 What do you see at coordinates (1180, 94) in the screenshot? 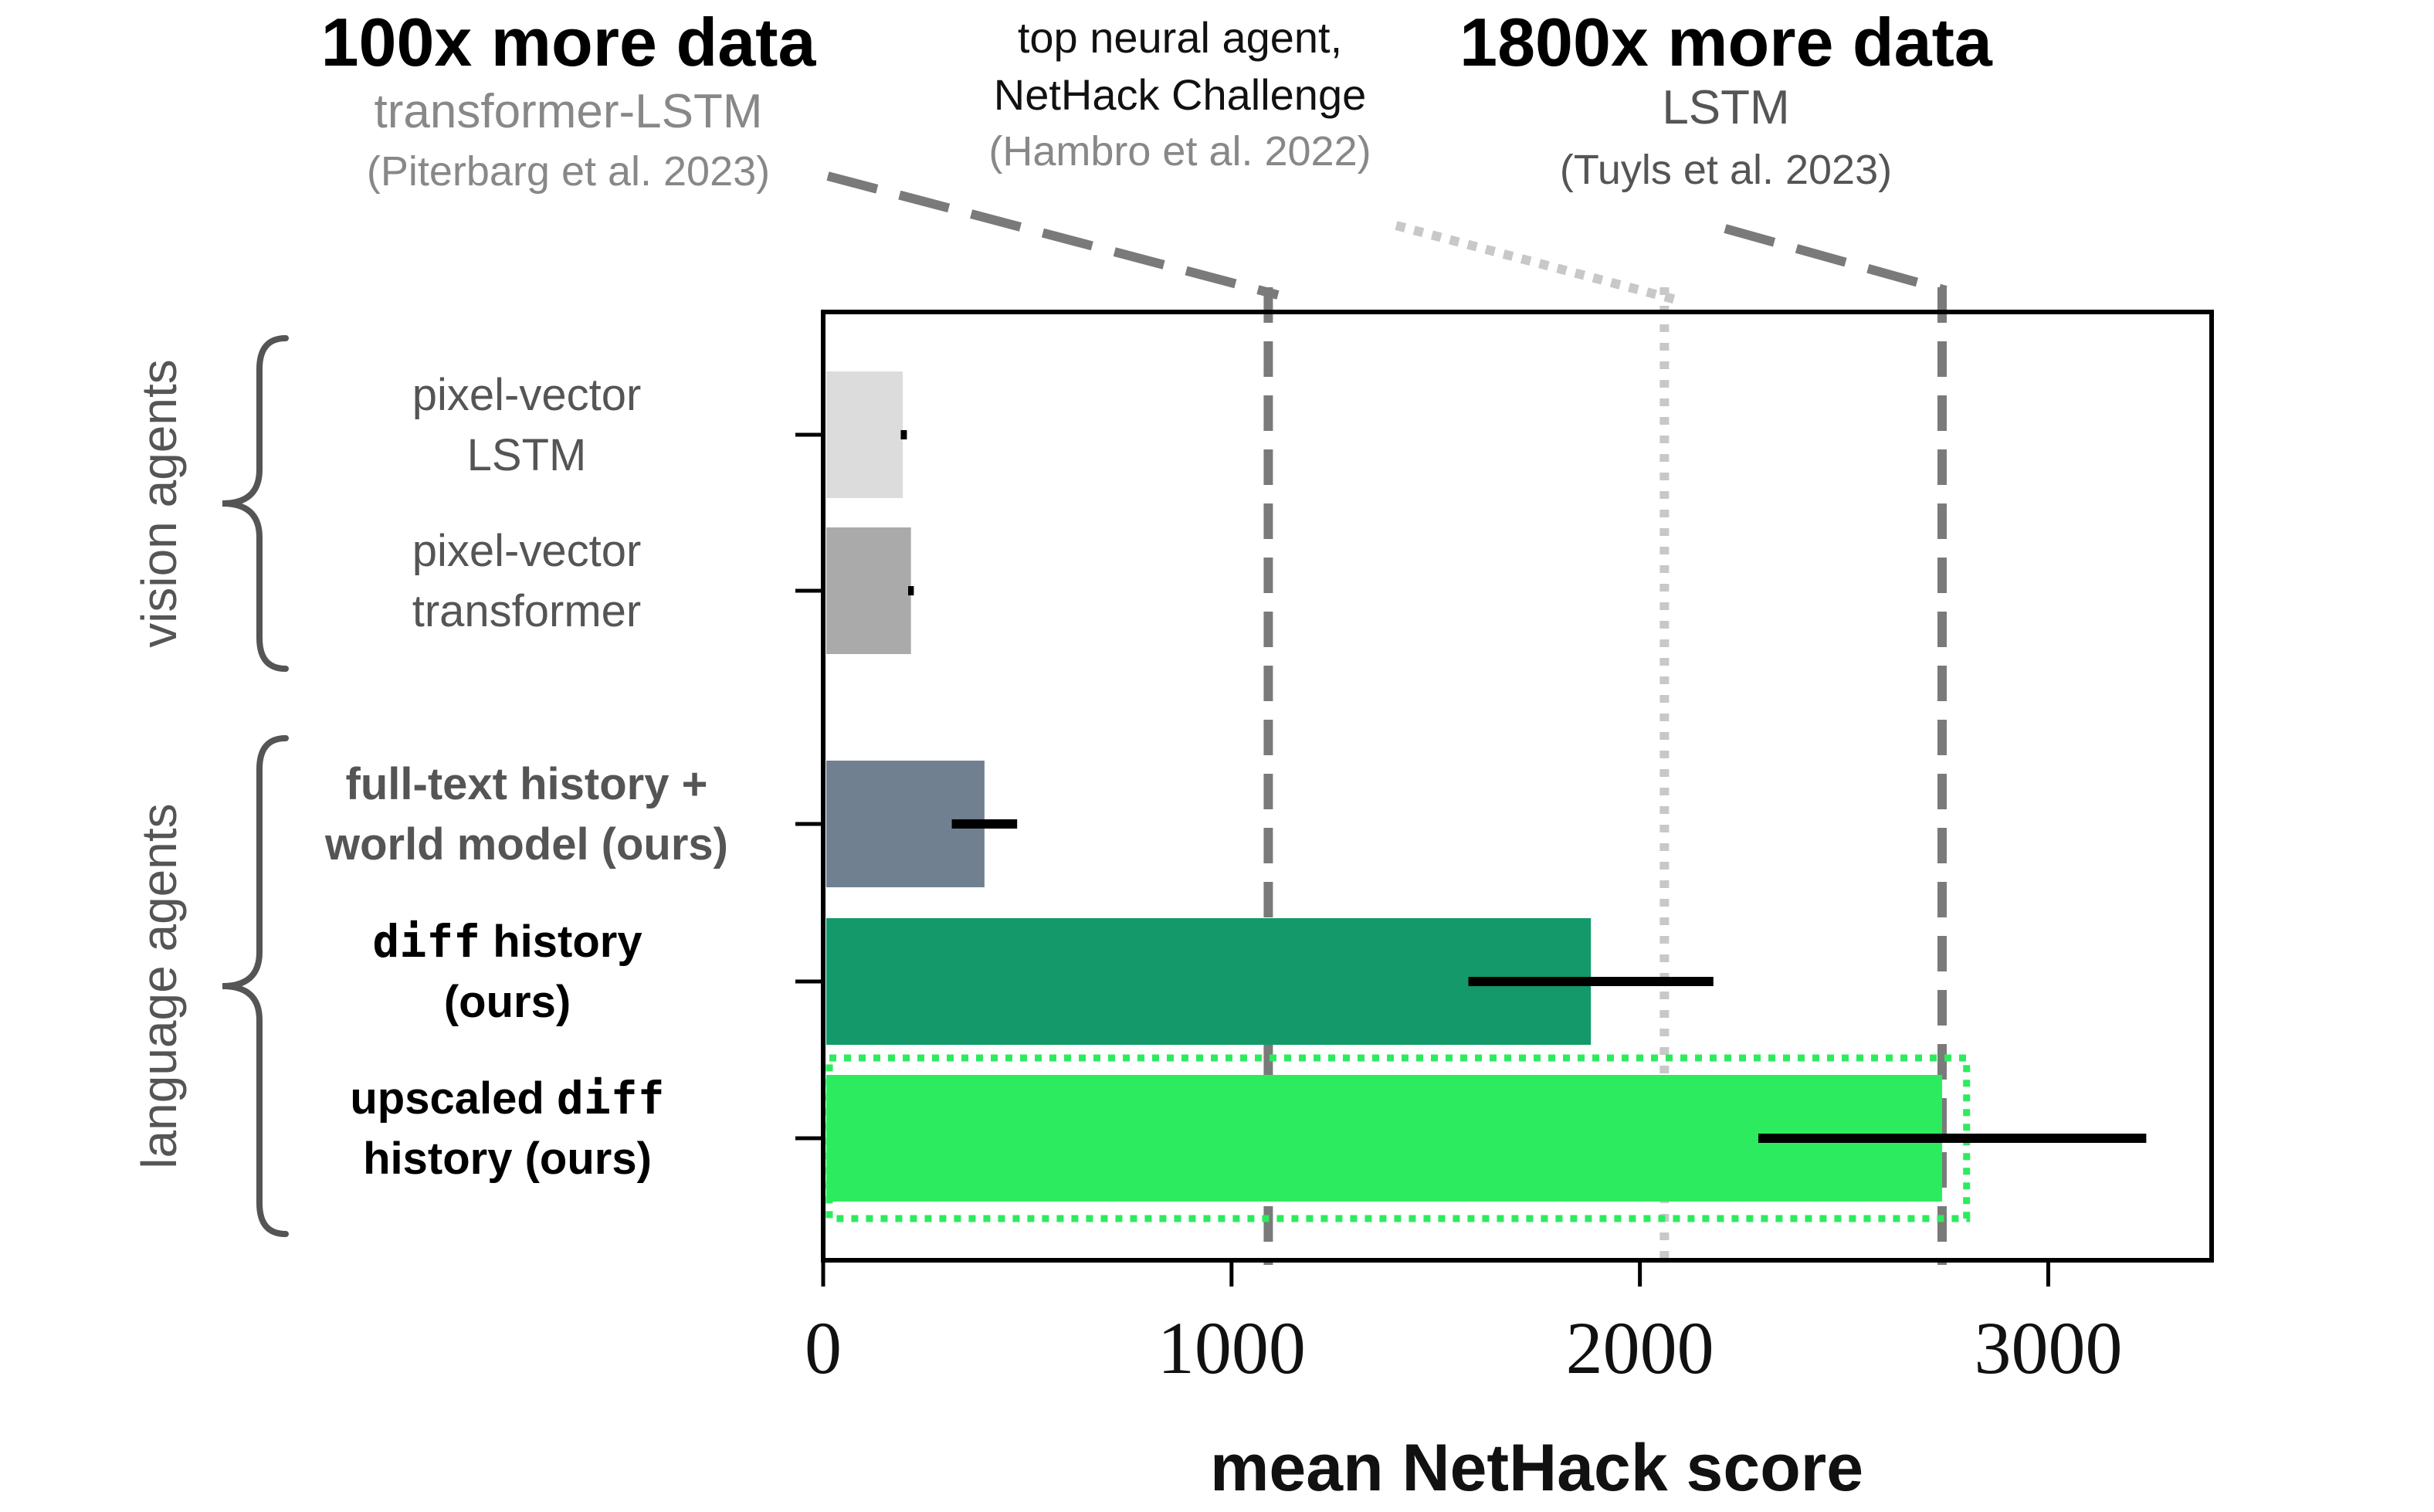
I see `reference-model2-1: NetHack Challenge` at bounding box center [1180, 94].